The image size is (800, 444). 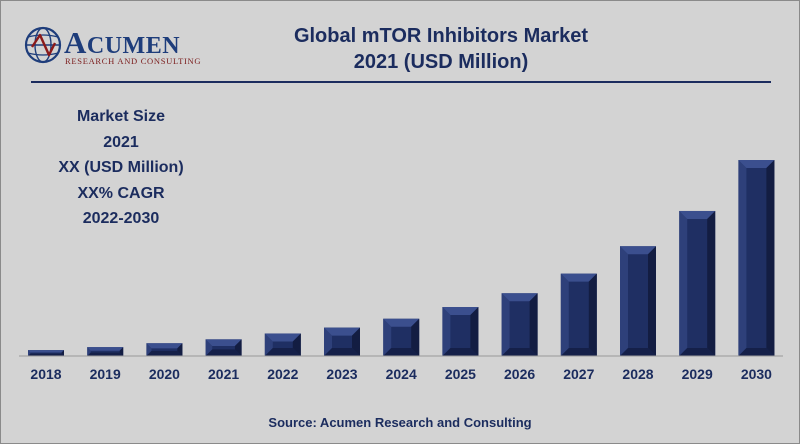 I want to click on x-tick-label: 2026, so click(x=519, y=374).